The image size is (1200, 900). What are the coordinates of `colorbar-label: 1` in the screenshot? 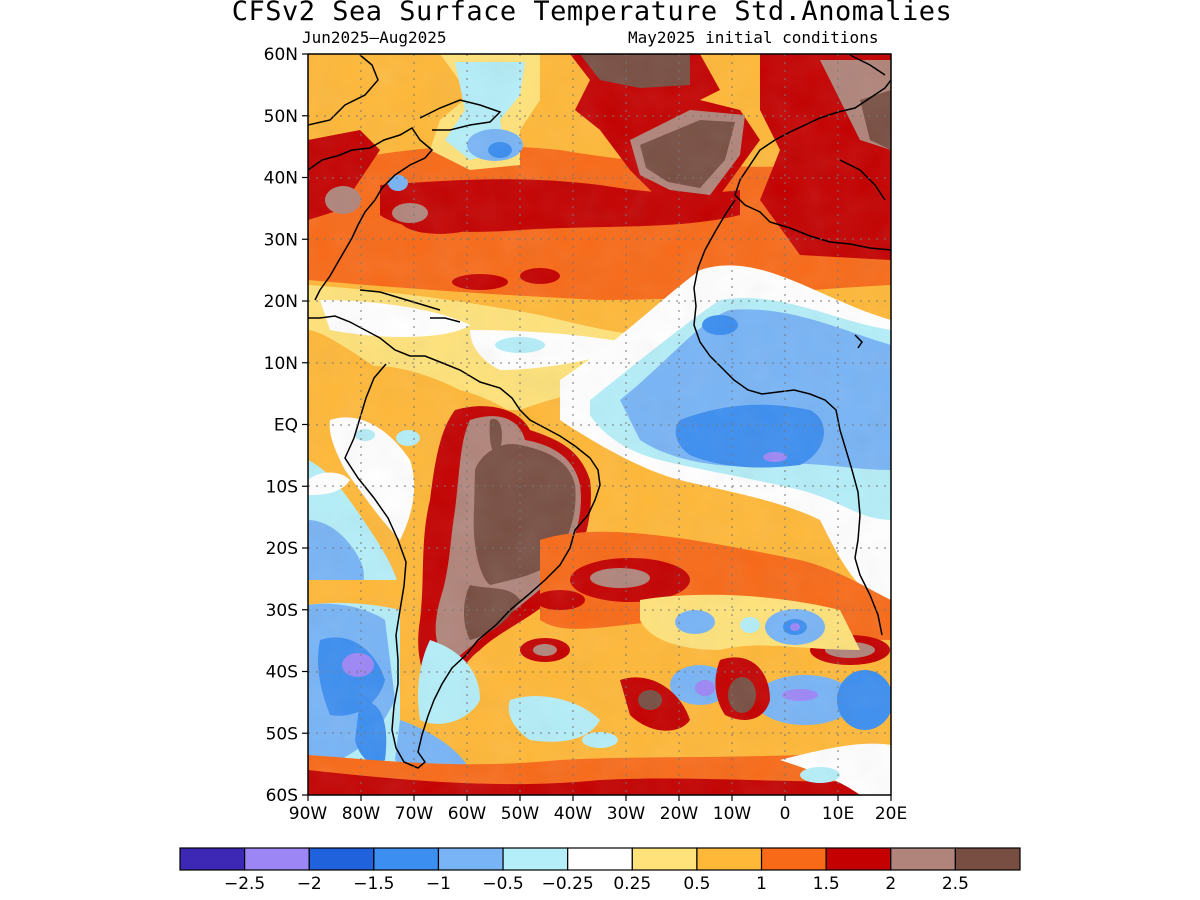 It's located at (761, 884).